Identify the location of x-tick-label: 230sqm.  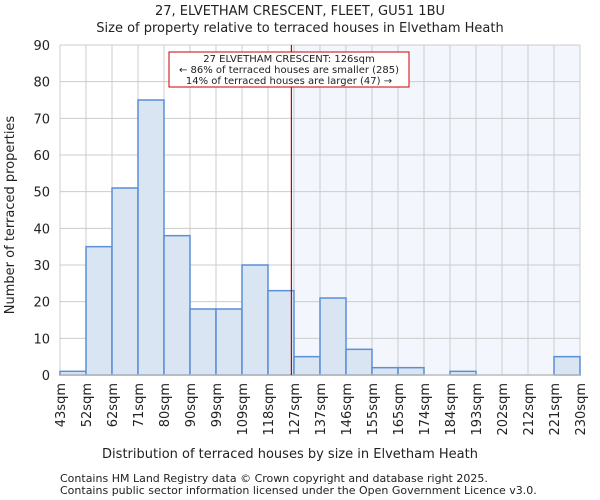
(581, 409).